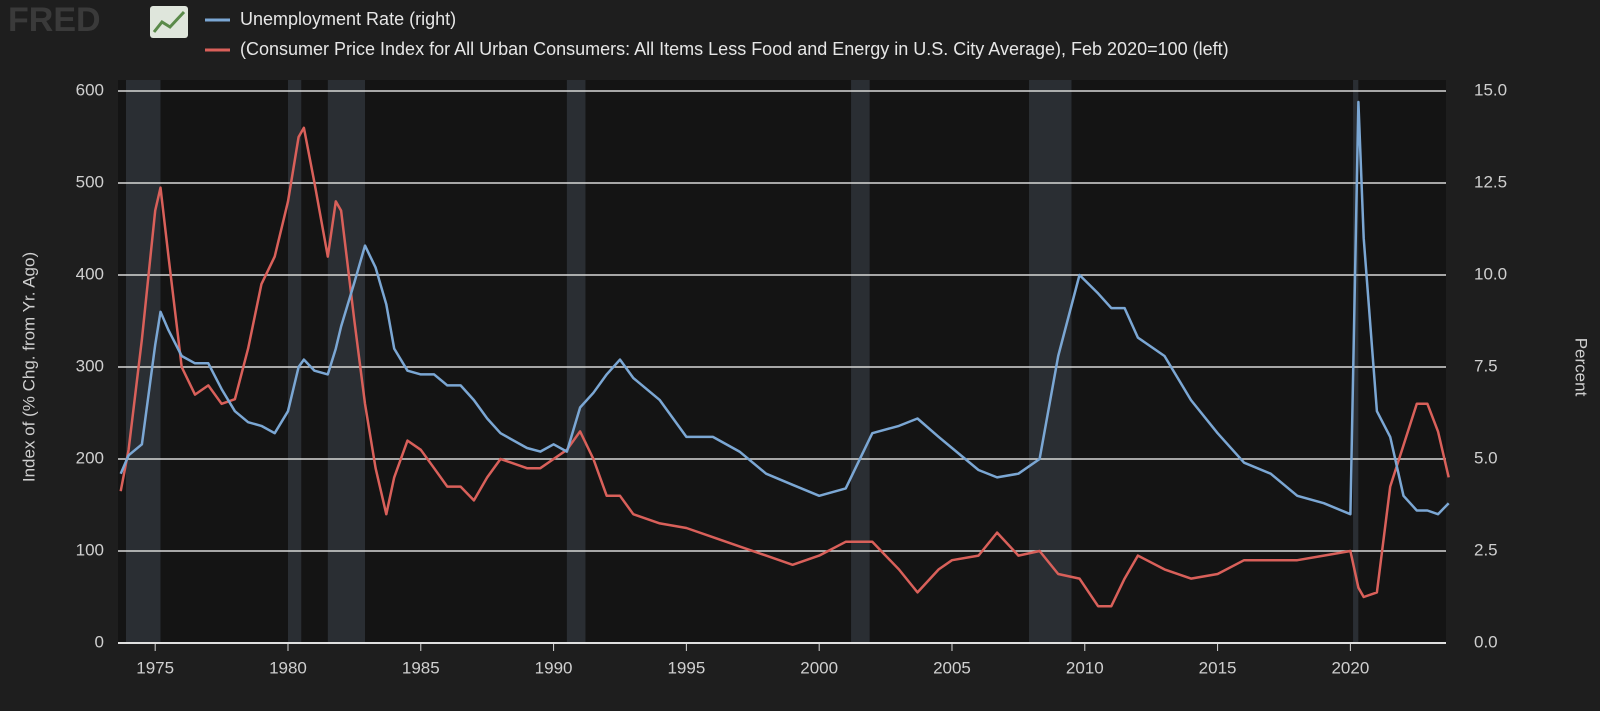  What do you see at coordinates (90, 89) in the screenshot?
I see `y-tick-label: 600` at bounding box center [90, 89].